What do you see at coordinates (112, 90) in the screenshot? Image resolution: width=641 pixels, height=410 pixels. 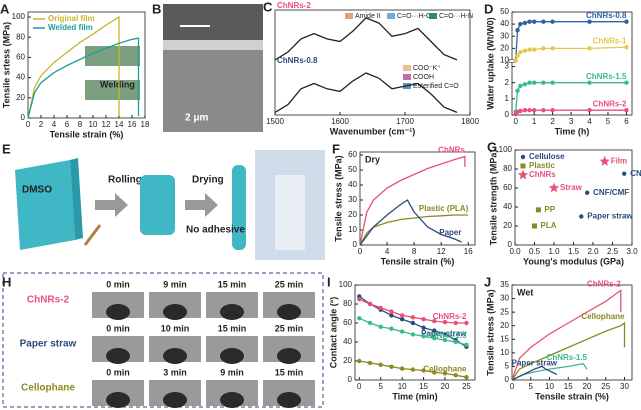 I see `inset-photo` at bounding box center [112, 90].